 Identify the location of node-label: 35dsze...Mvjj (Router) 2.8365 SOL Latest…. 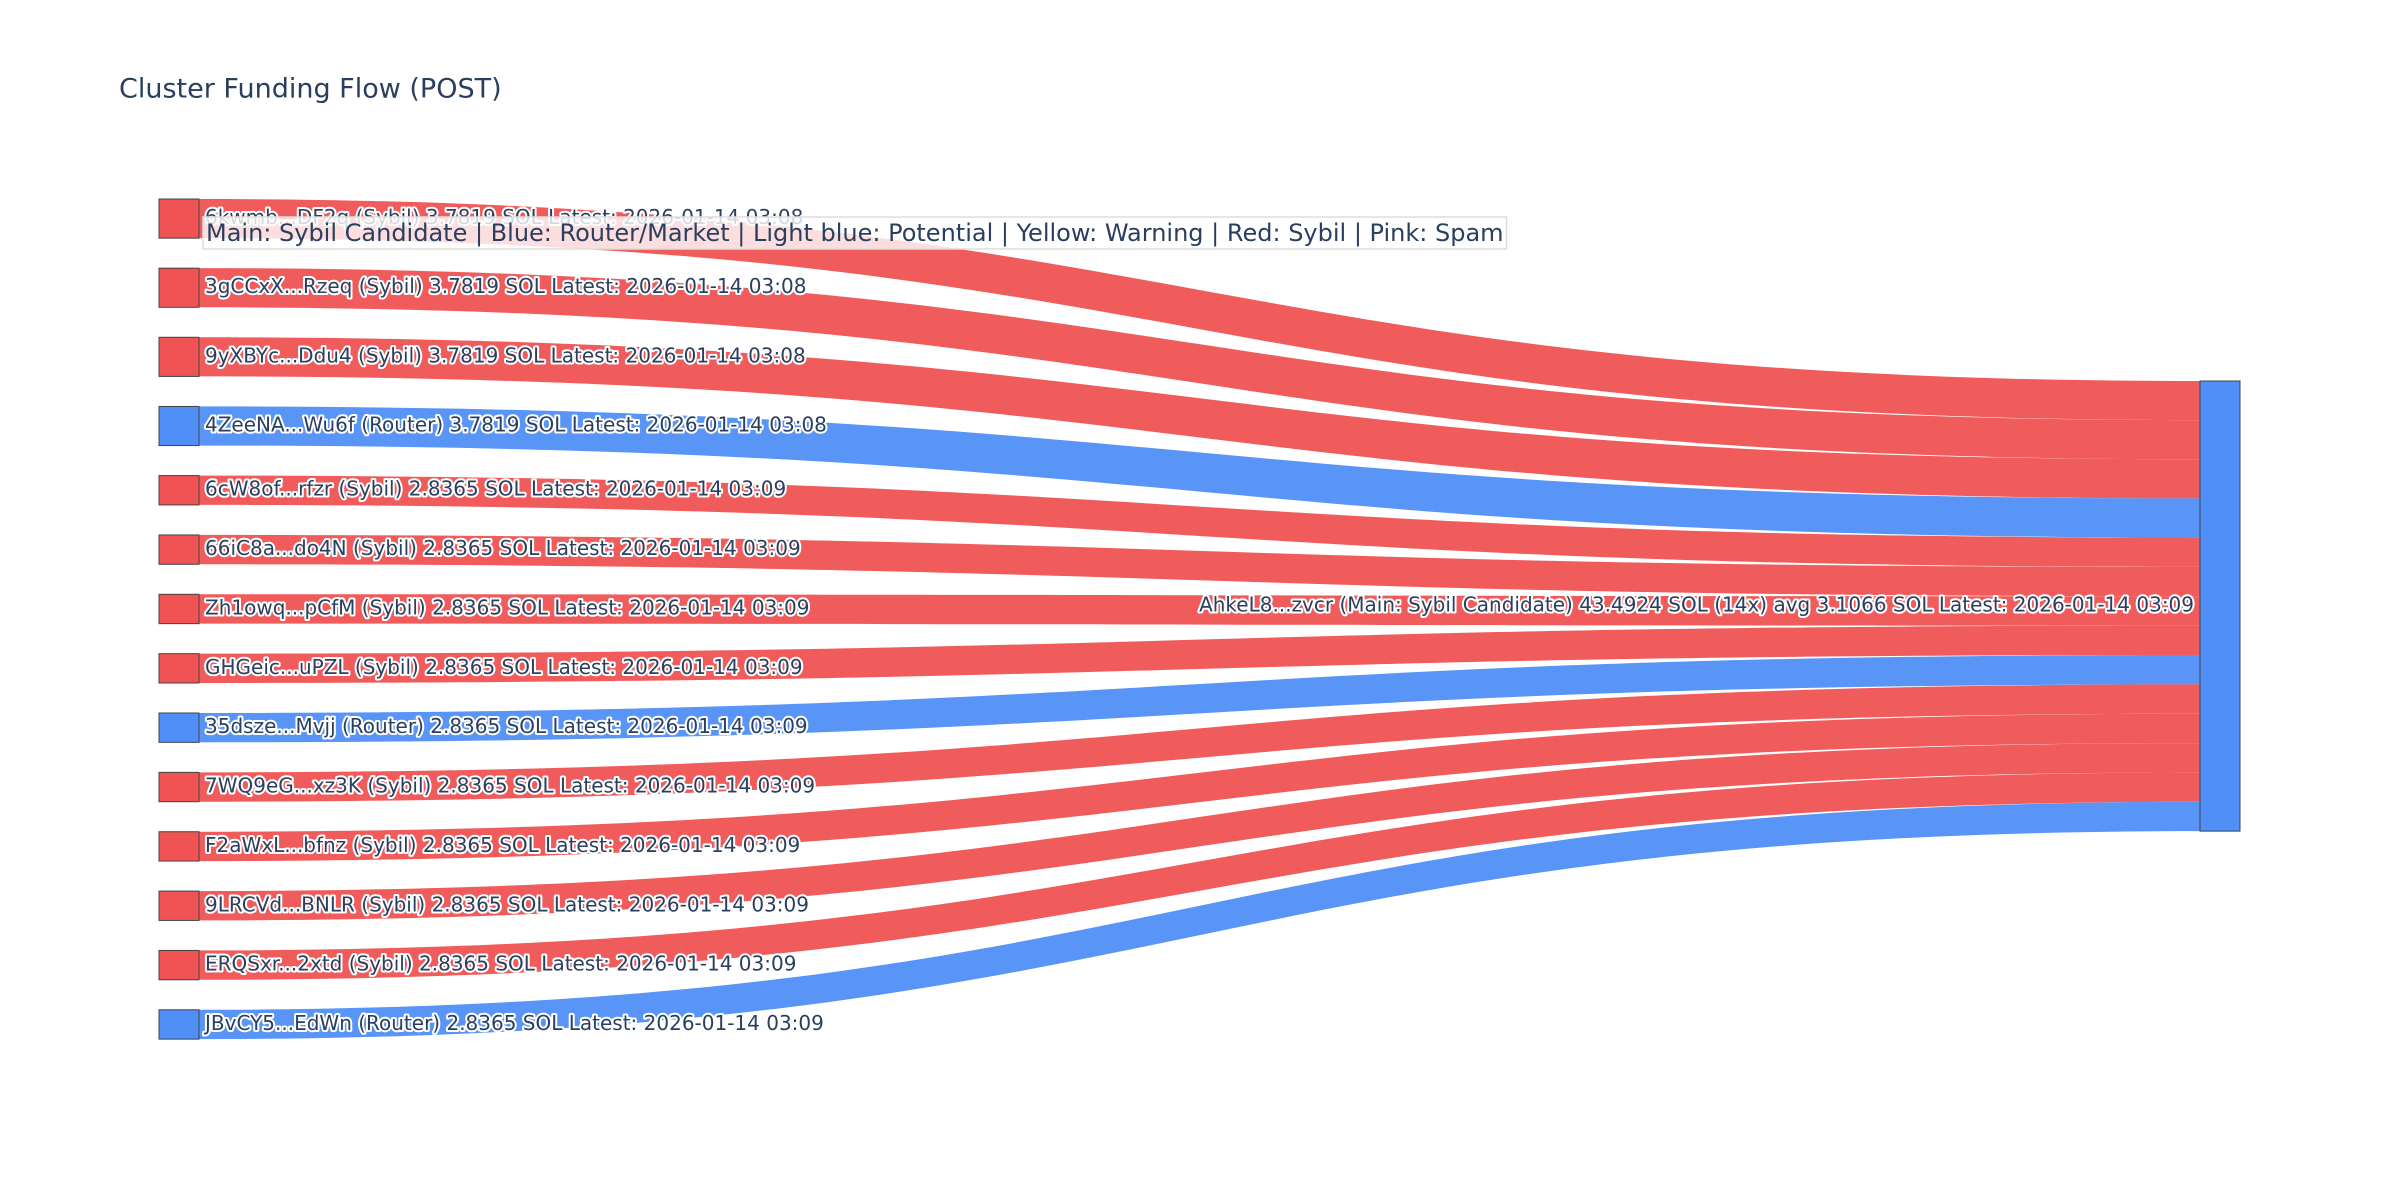
(506, 726).